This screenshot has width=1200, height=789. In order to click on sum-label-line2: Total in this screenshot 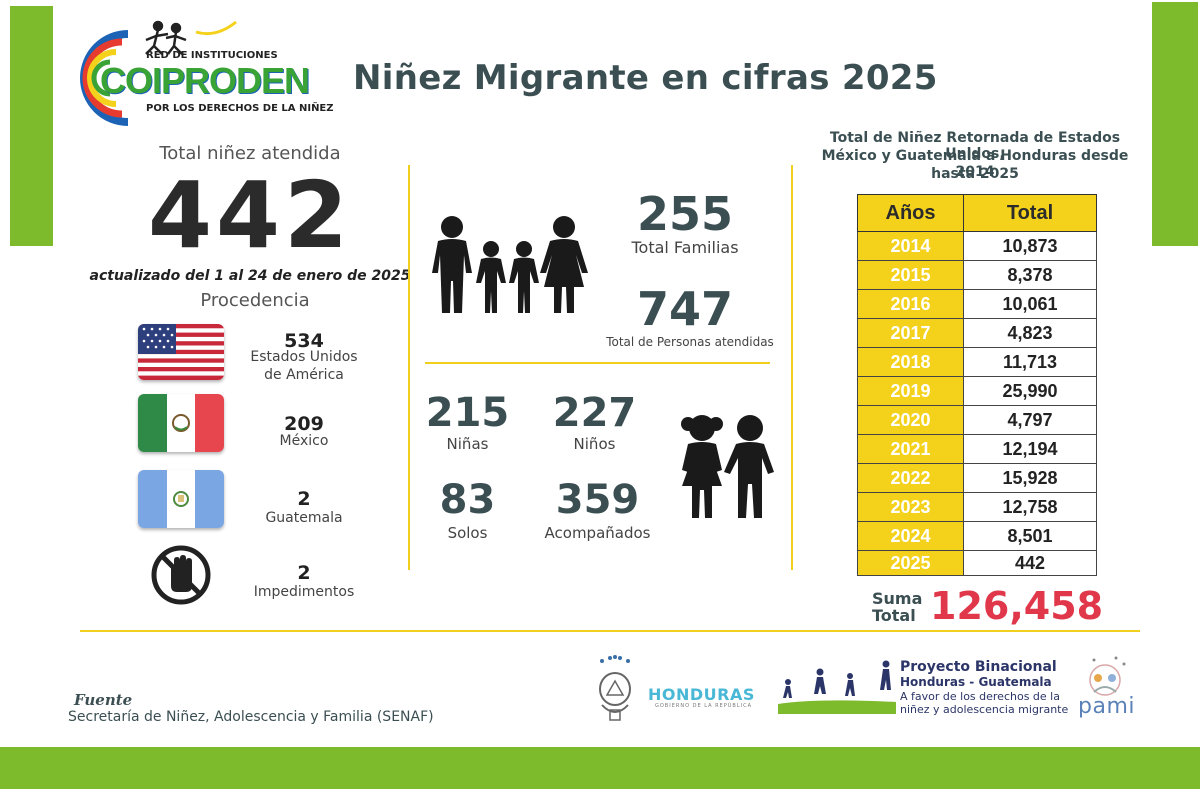, I will do `click(894, 615)`.